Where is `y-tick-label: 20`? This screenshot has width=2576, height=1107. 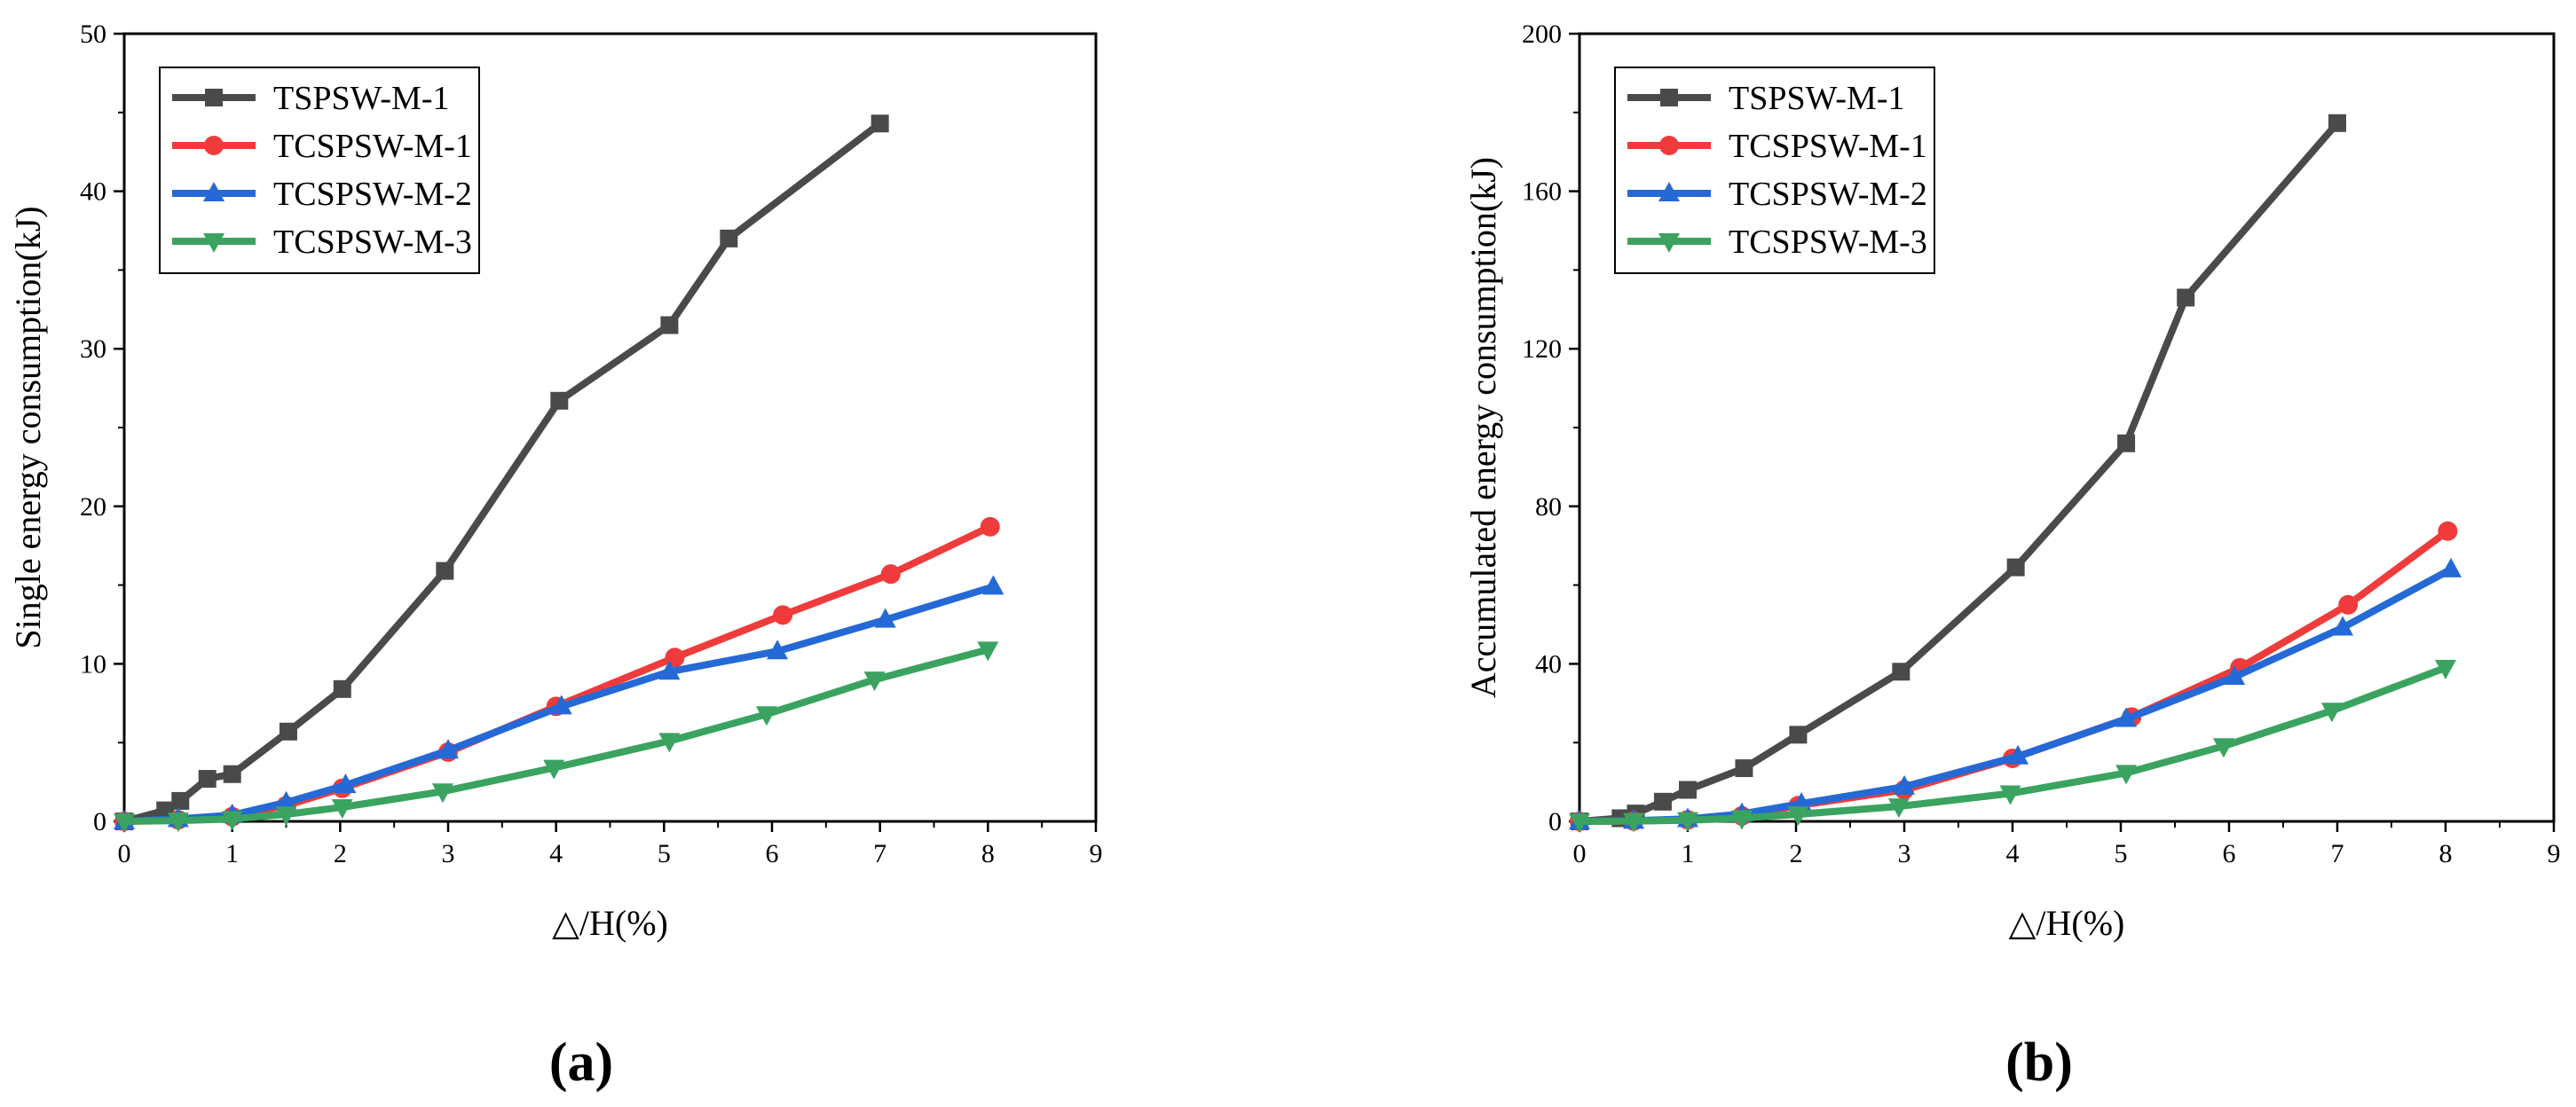 y-tick-label: 20 is located at coordinates (93, 507).